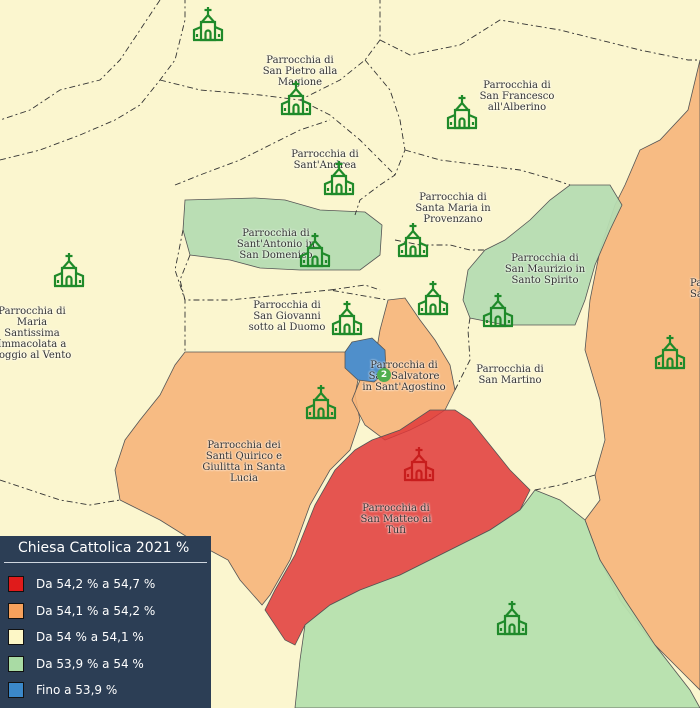 Image resolution: width=700 pixels, height=708 pixels. Describe the element at coordinates (276, 244) in the screenshot. I see `parish-label-antonio: Parrocchia di Sant'Antonio in San Domenico` at that location.